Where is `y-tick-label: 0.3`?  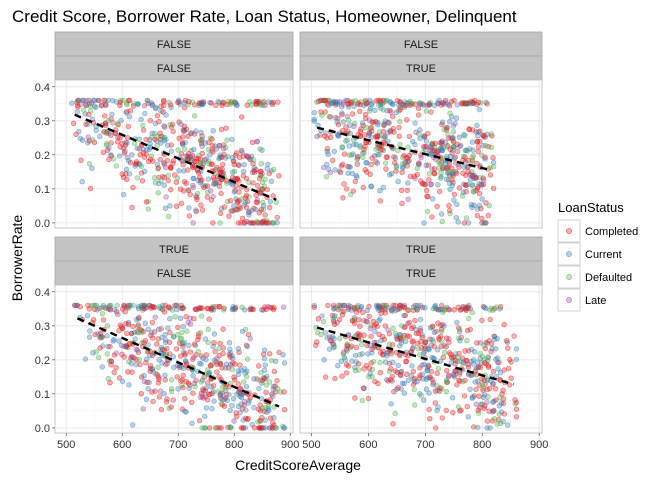
y-tick-label: 0.3 is located at coordinates (42, 122).